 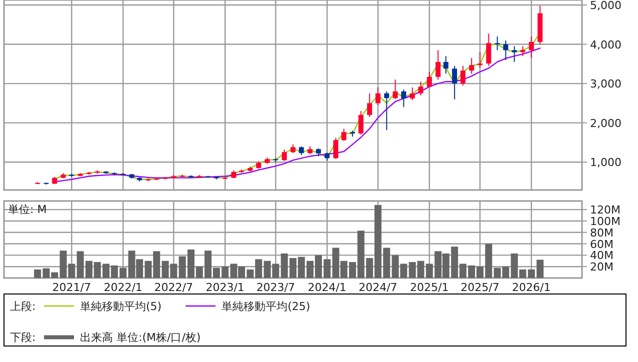 I want to click on y-tick-label: 120M, so click(x=605, y=210).